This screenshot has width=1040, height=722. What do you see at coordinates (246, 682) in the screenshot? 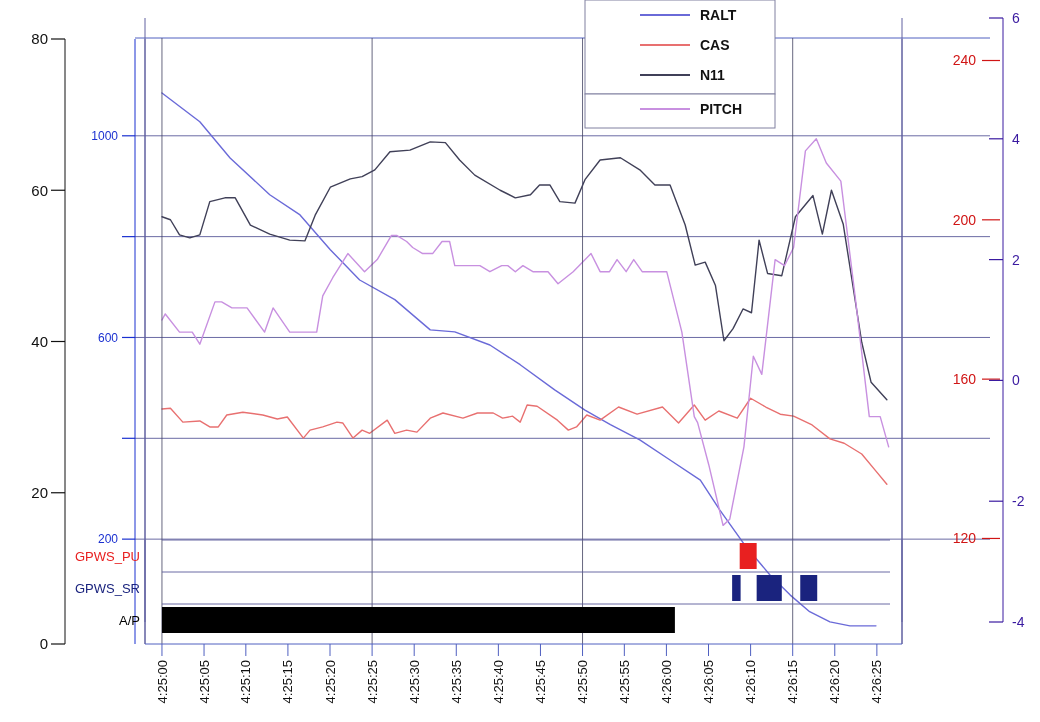
I see `x-tick-label: 4:25:10` at bounding box center [246, 682].